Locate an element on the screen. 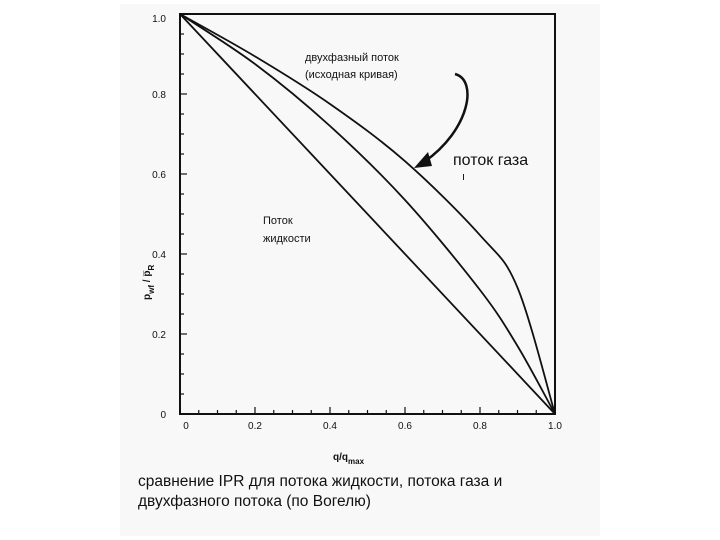  x-tick-label: 0 is located at coordinates (186, 426).